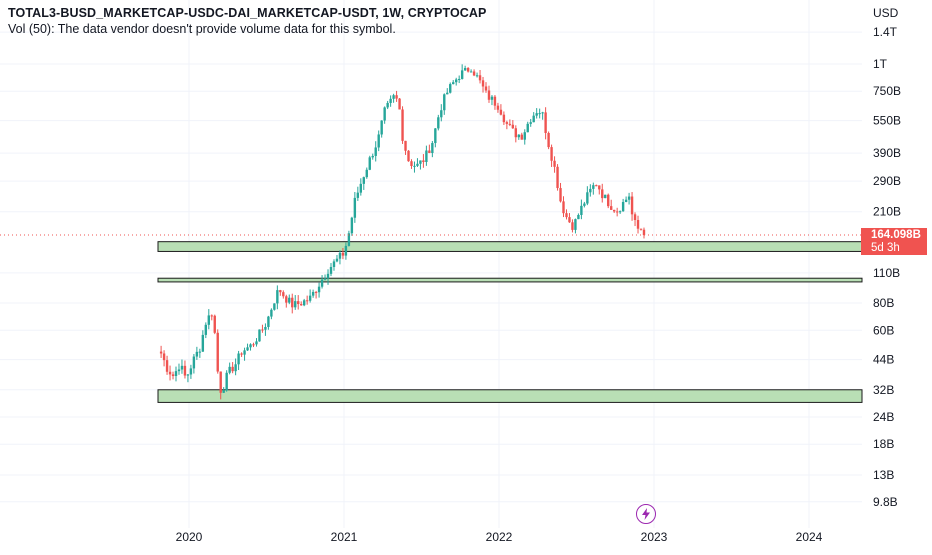  Describe the element at coordinates (654, 537) in the screenshot. I see `x-tick-label: 2023` at that location.